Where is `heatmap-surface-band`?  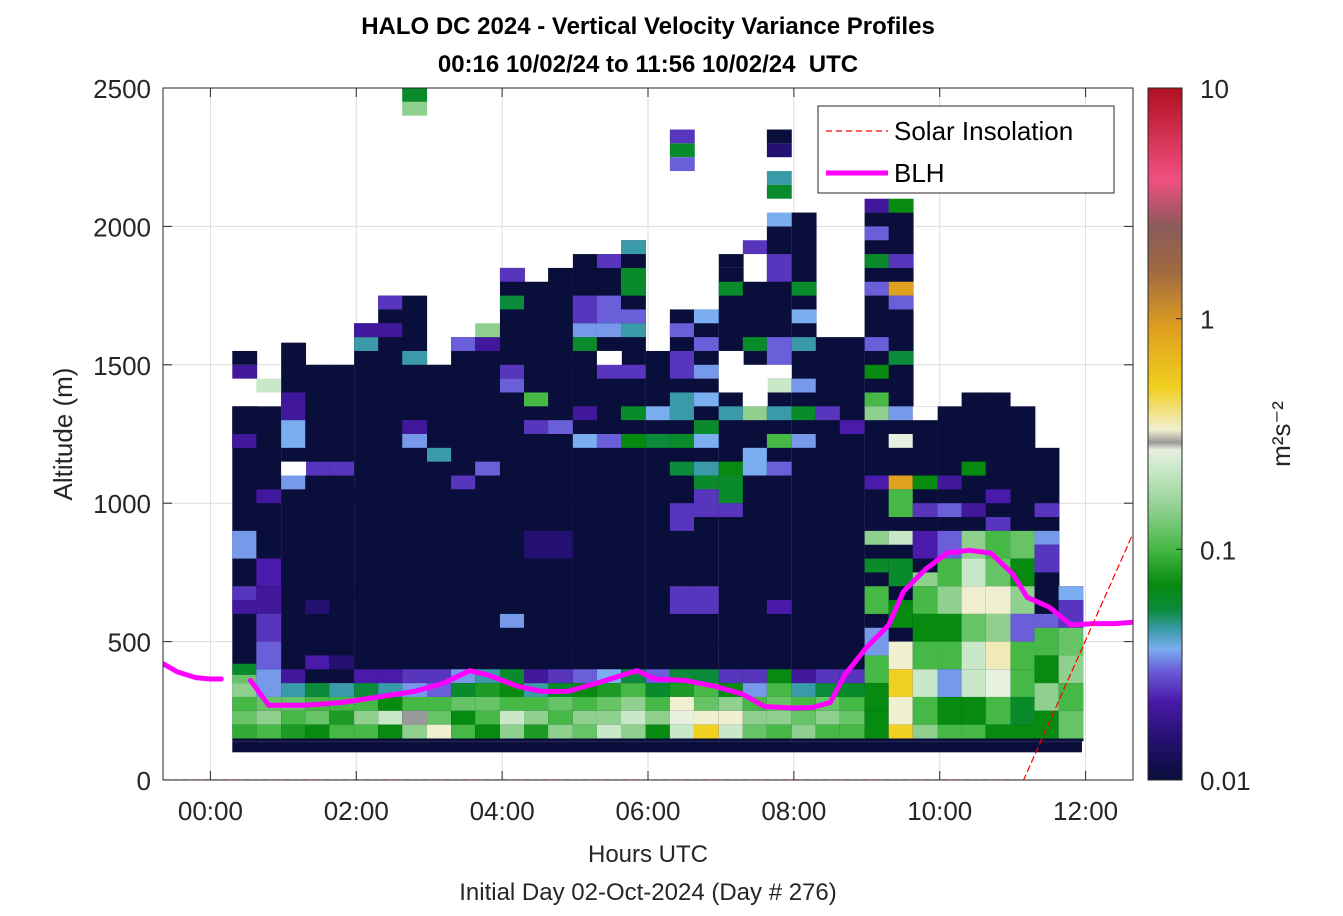 heatmap-surface-band is located at coordinates (657, 747).